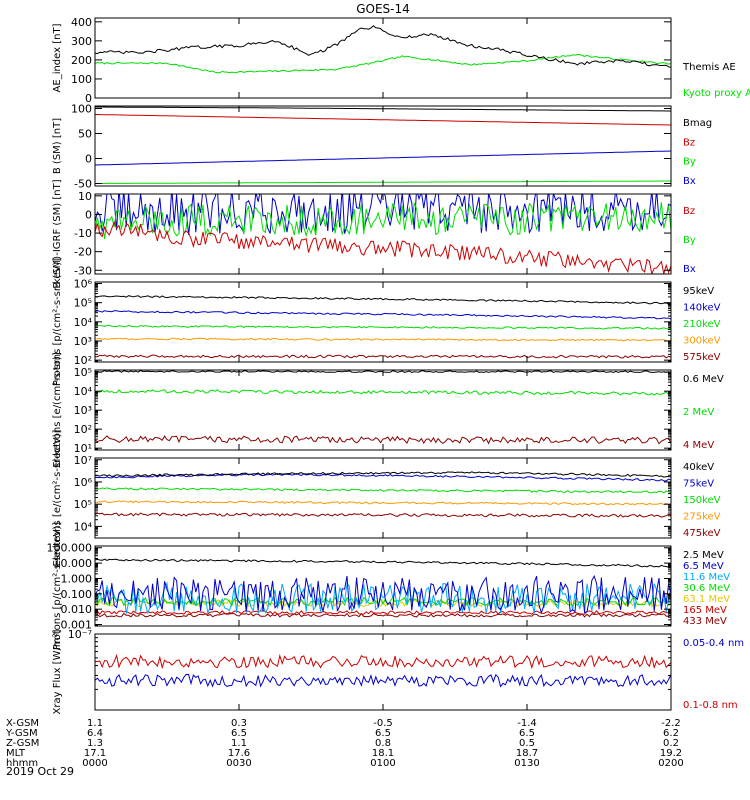  I want to click on series-line-bx, so click(383, 158).